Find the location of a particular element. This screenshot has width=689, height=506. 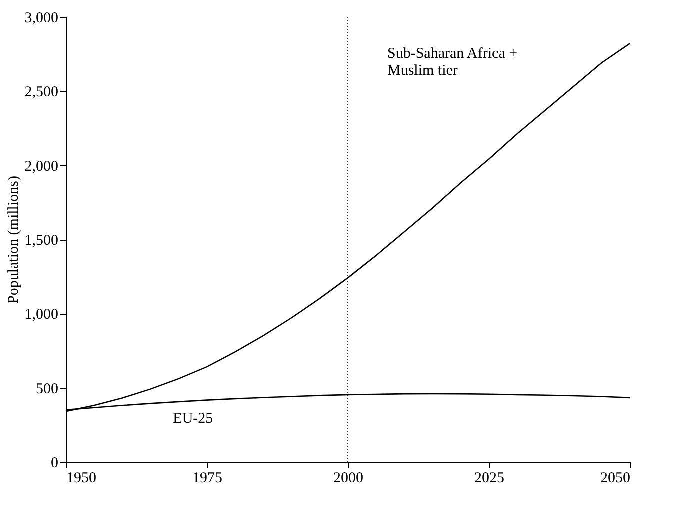

y-tick-label: 2,000 is located at coordinates (41, 166).